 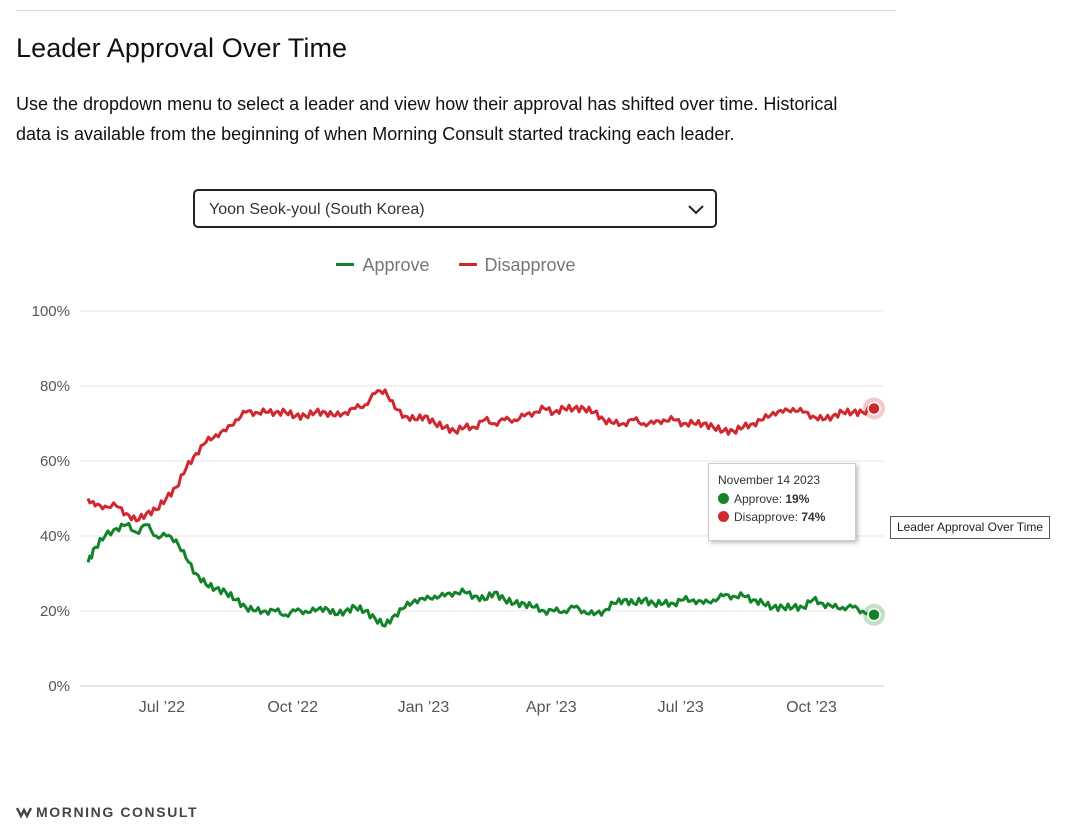 What do you see at coordinates (317, 209) in the screenshot?
I see `dropdown-selected-value: Yoon Seok-youl (South Korea)` at bounding box center [317, 209].